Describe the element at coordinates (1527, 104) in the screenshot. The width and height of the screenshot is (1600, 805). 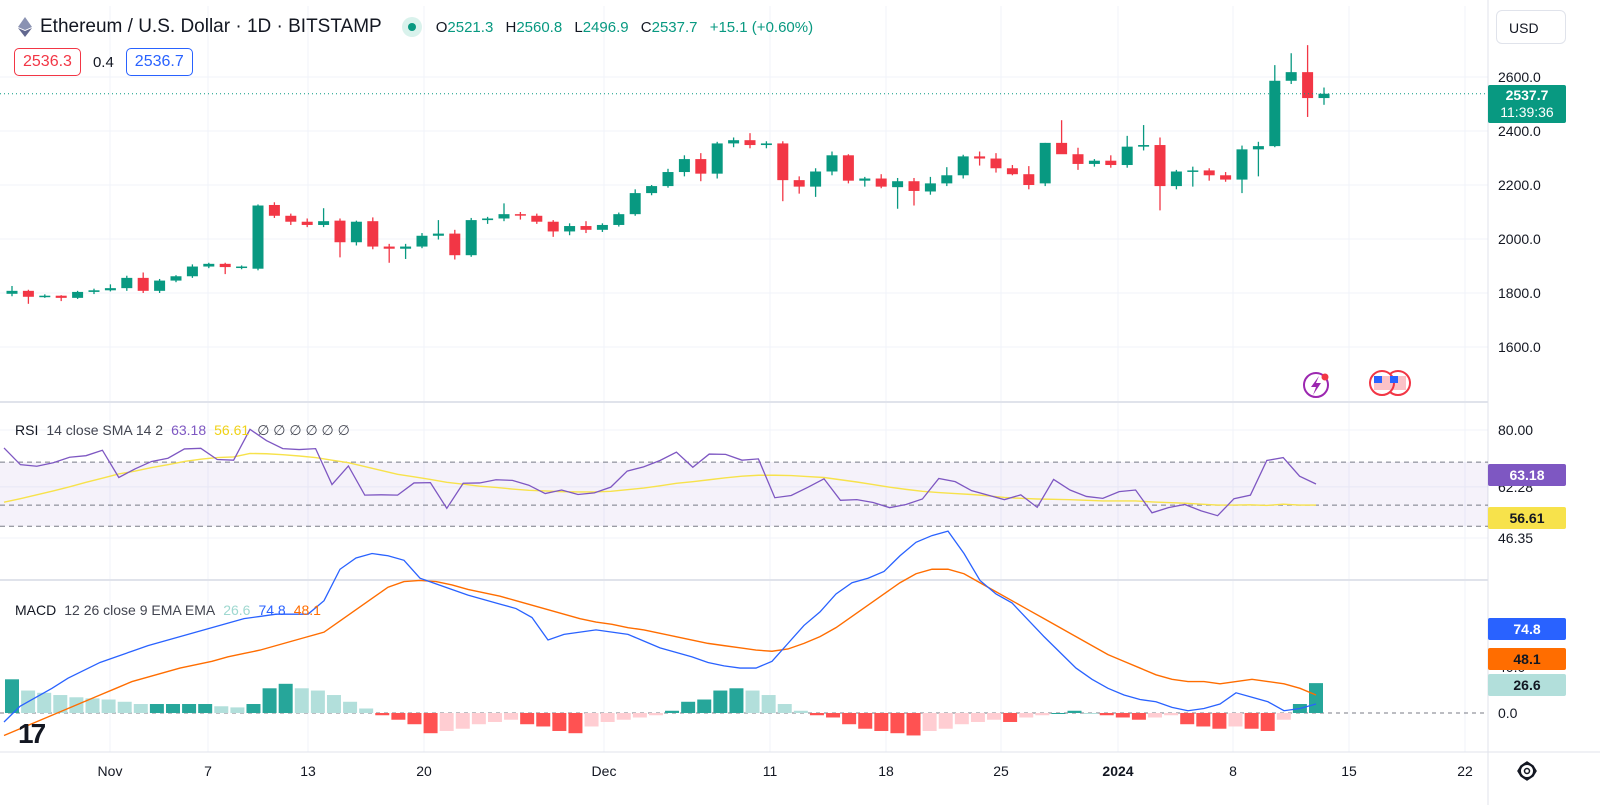
I see `last-price-tag: 2537.7 11:39:36` at that location.